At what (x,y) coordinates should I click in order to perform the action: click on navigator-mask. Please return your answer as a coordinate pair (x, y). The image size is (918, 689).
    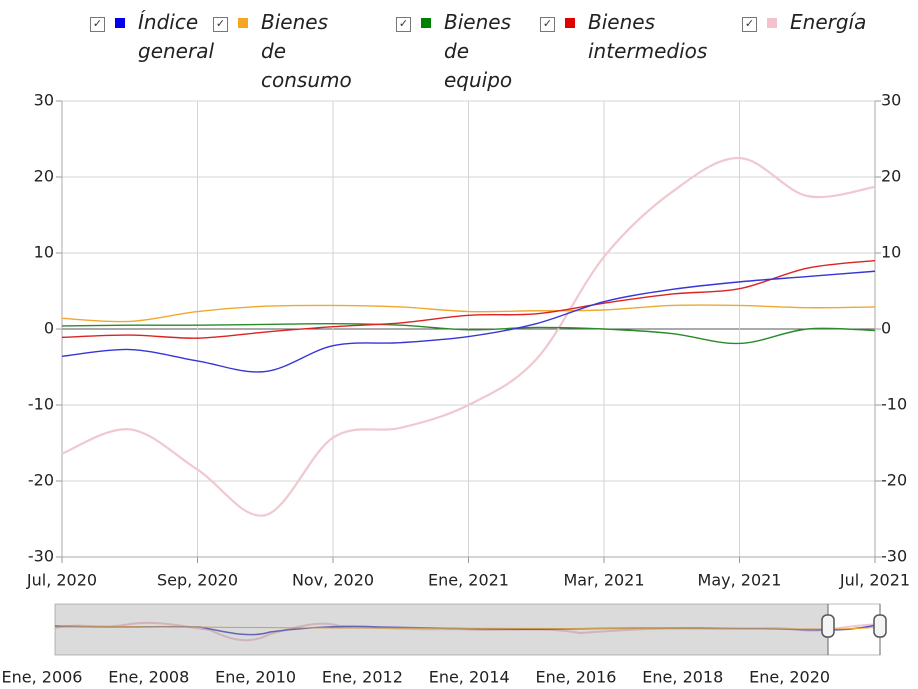
    Looking at the image, I should click on (441, 629).